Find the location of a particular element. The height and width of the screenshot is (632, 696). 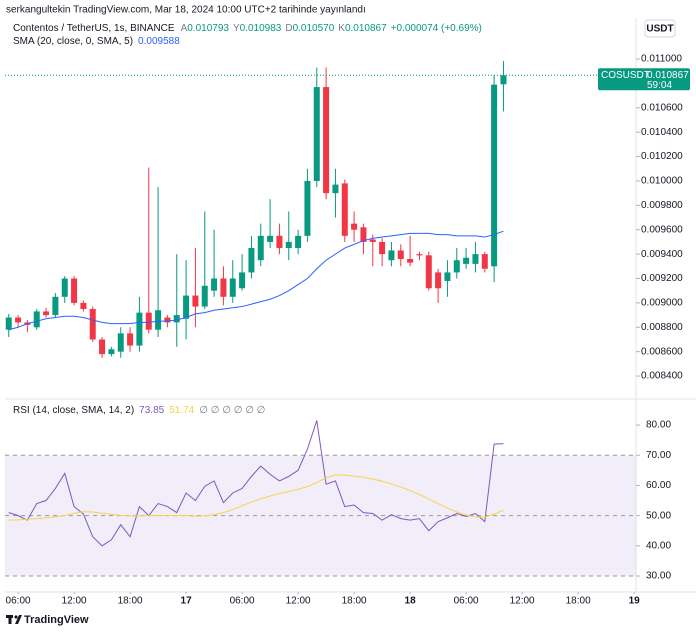

y-tick-label: 80.00 is located at coordinates (658, 425).